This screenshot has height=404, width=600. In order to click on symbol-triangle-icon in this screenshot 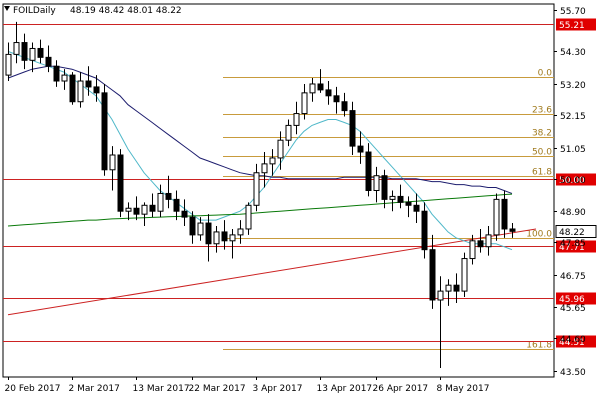, I will do `click(7, 8)`.